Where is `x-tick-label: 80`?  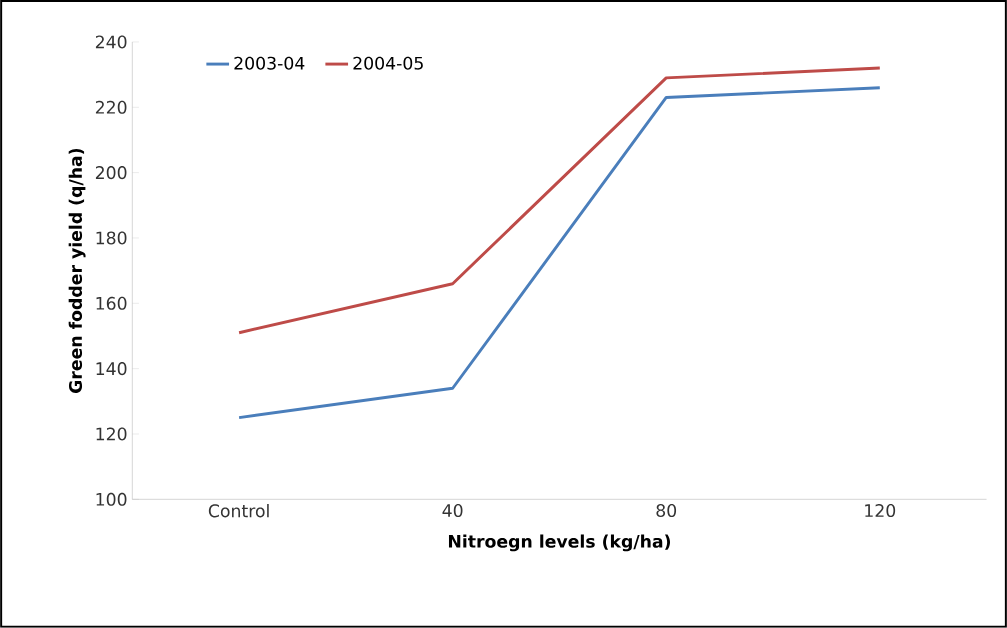 x-tick-label: 80 is located at coordinates (666, 511).